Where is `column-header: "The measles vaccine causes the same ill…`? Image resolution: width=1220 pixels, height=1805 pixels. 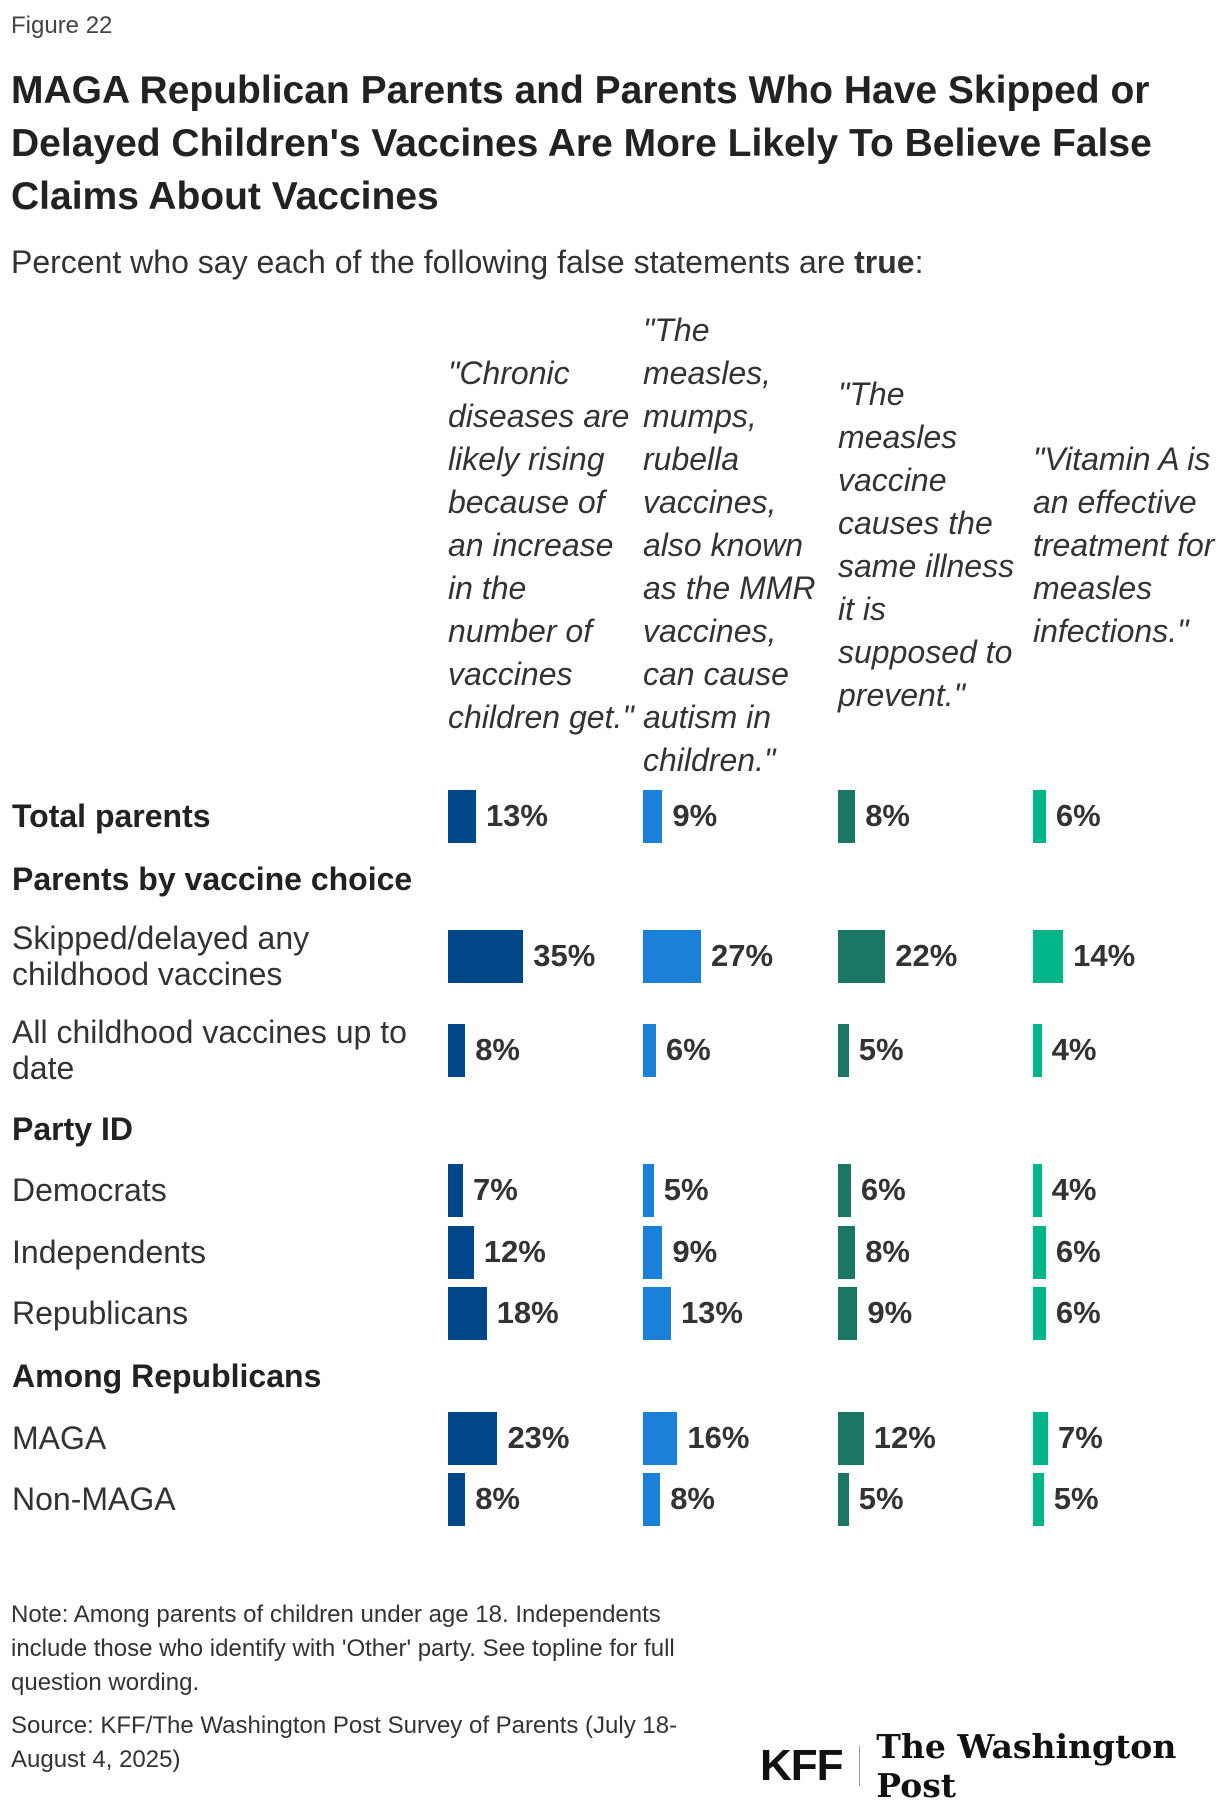 column-header: "The measles vaccine causes the same ill… is located at coordinates (933, 545).